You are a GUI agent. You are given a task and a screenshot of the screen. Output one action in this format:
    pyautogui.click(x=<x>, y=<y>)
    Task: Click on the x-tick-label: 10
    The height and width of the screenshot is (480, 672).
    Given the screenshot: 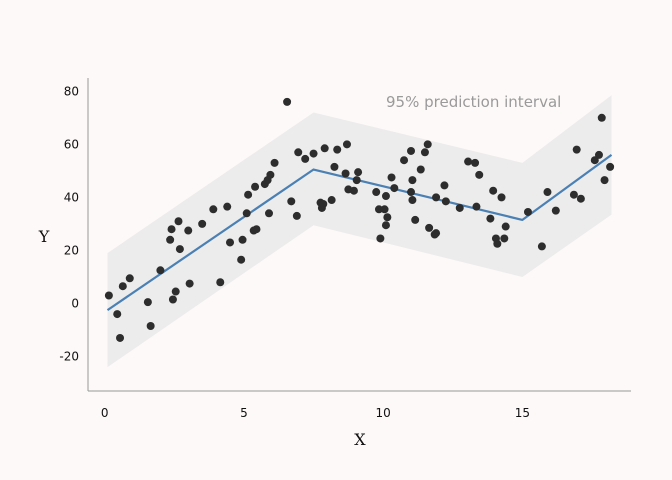 What is the action you would take?
    pyautogui.click(x=383, y=413)
    